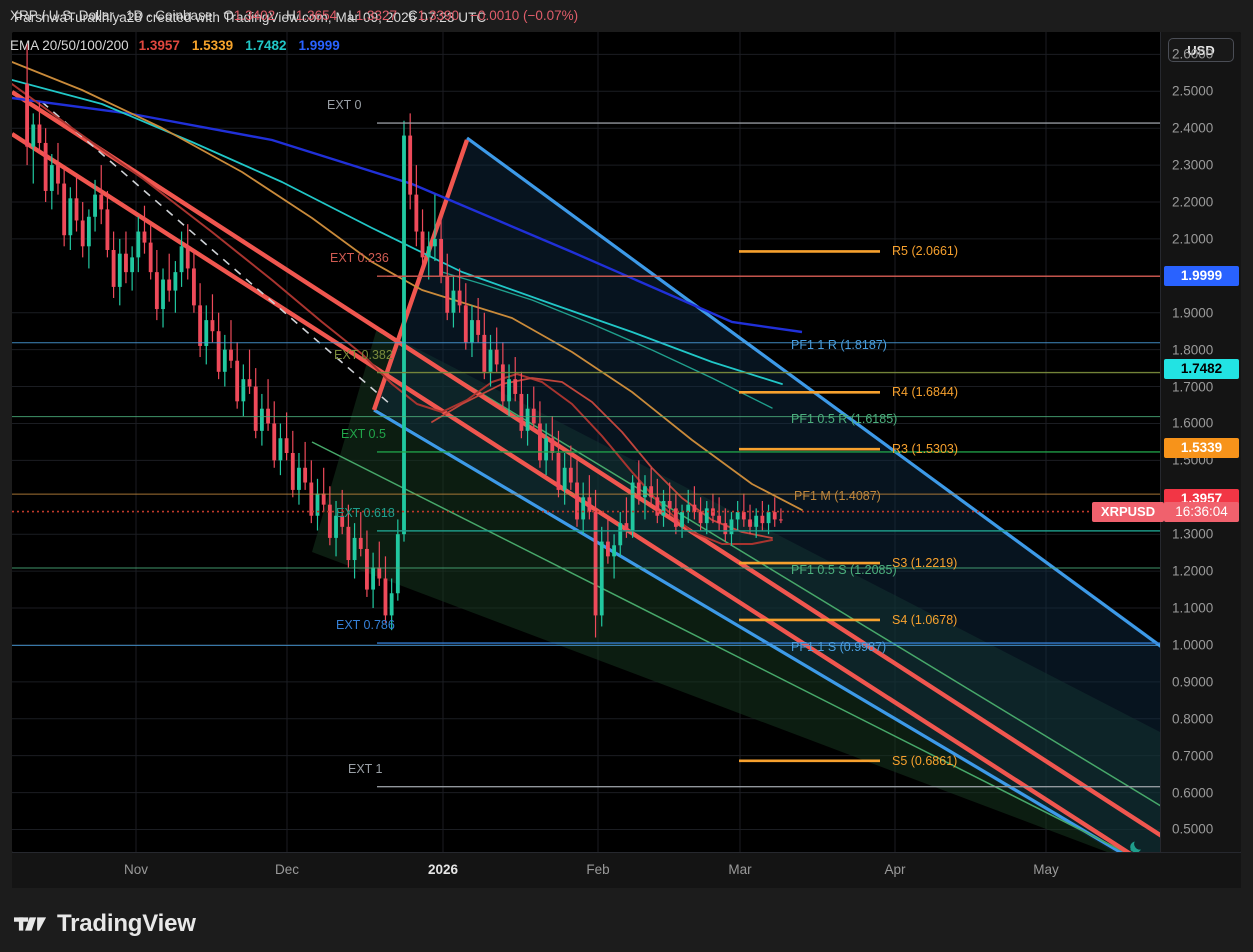 The width and height of the screenshot is (1253, 952). Describe the element at coordinates (844, 569) in the screenshot. I see `pivot-label: PF1 0.5 S (1.2085)` at that location.